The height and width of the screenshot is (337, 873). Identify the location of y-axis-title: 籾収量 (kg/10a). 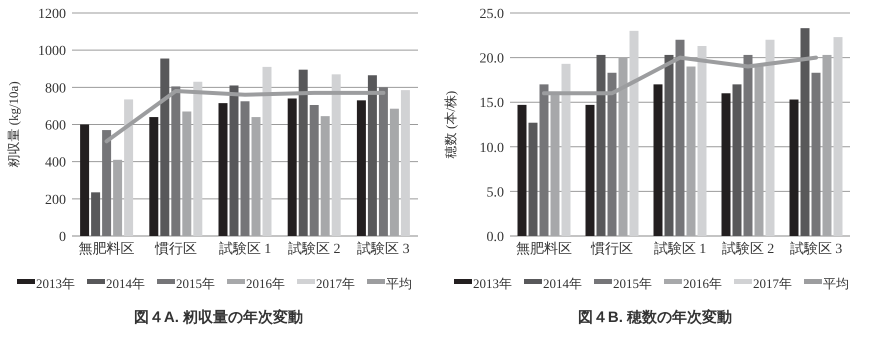
(13, 124).